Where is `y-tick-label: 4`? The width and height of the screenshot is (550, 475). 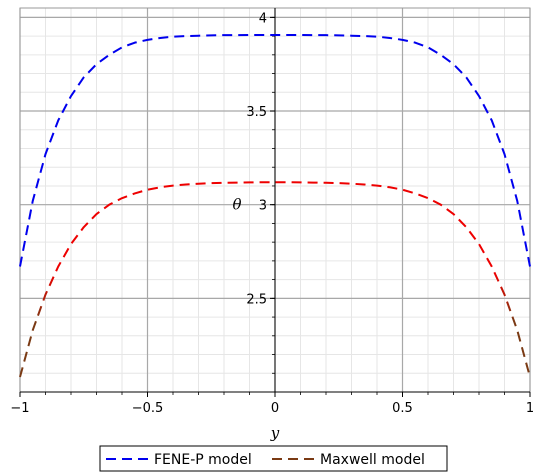 y-tick-label: 4 is located at coordinates (263, 18).